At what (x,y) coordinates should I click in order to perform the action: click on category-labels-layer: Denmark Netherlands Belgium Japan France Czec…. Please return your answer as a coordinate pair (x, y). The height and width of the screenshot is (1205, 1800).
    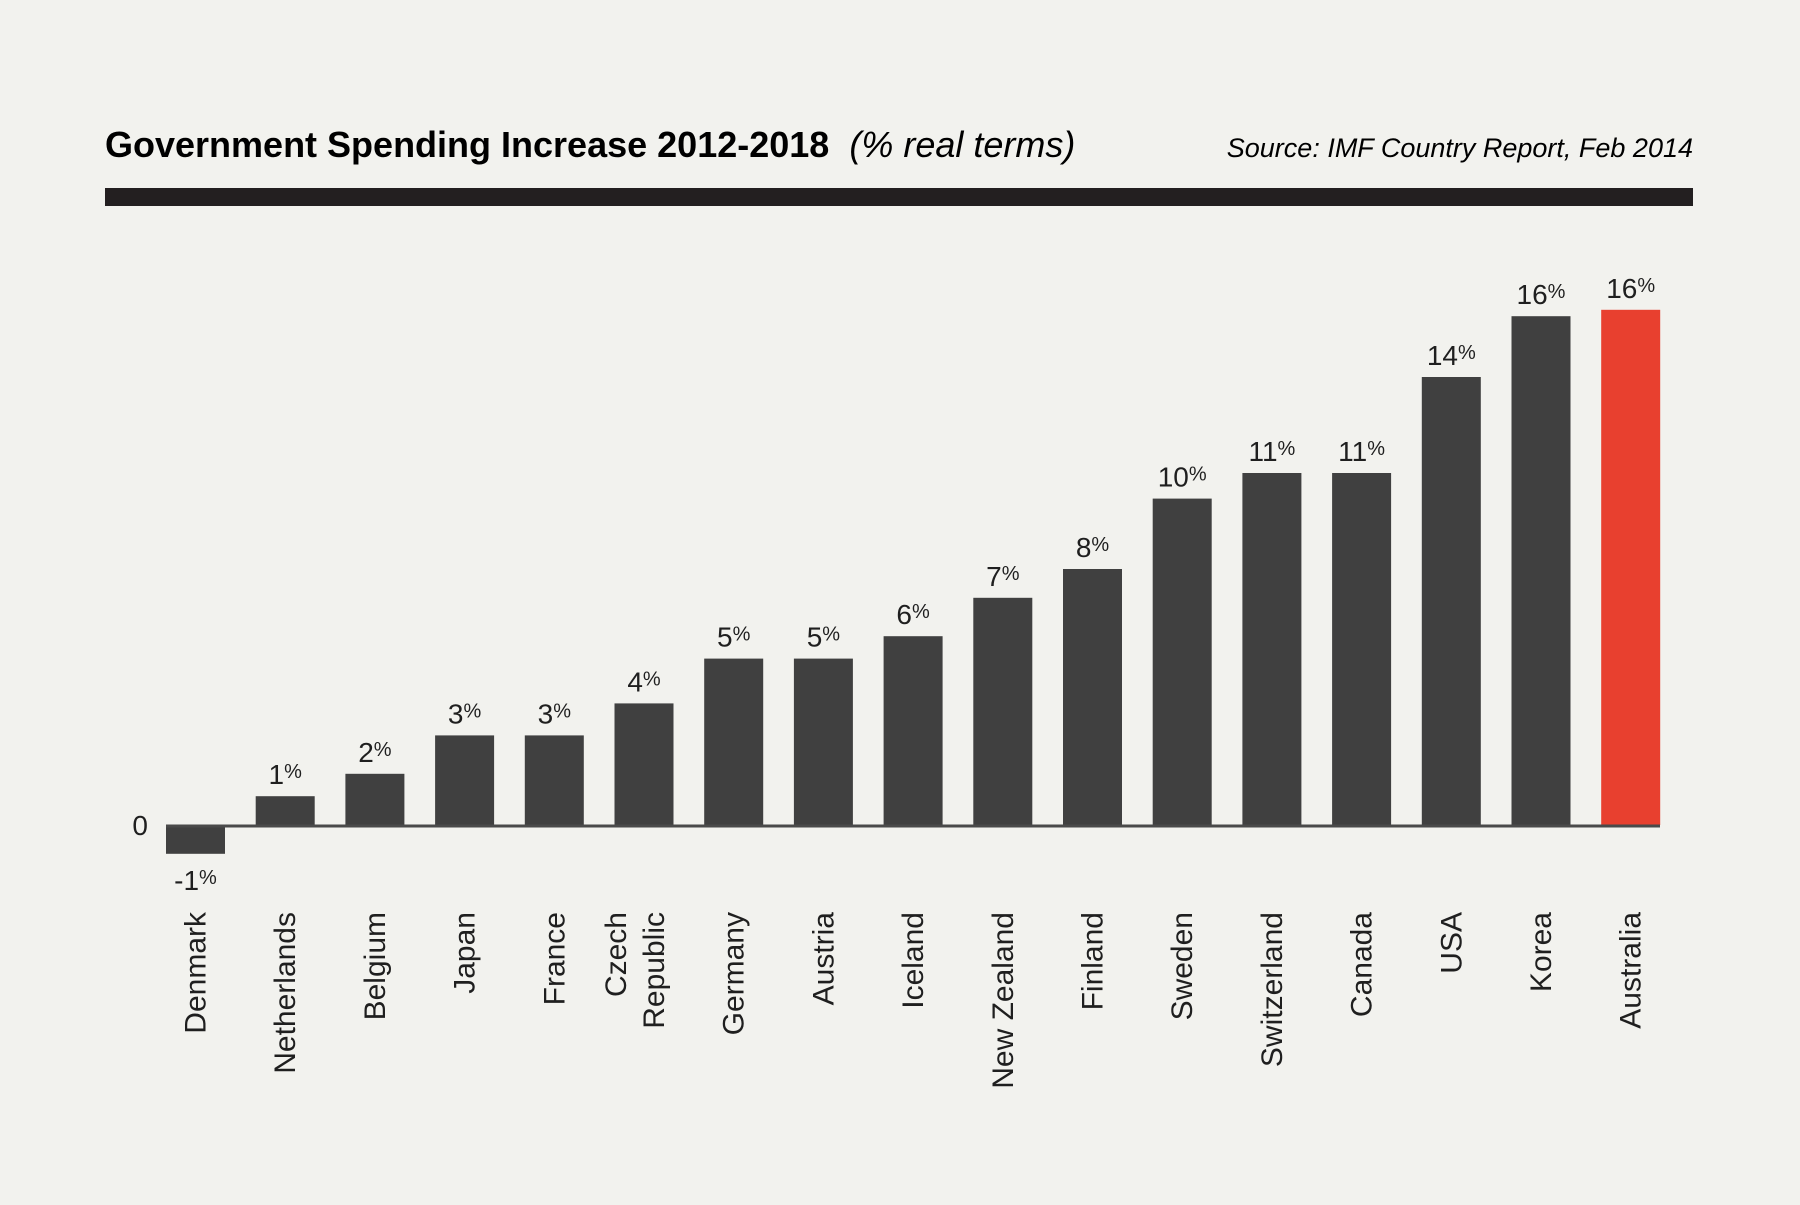
    Looking at the image, I should click on (914, 1000).